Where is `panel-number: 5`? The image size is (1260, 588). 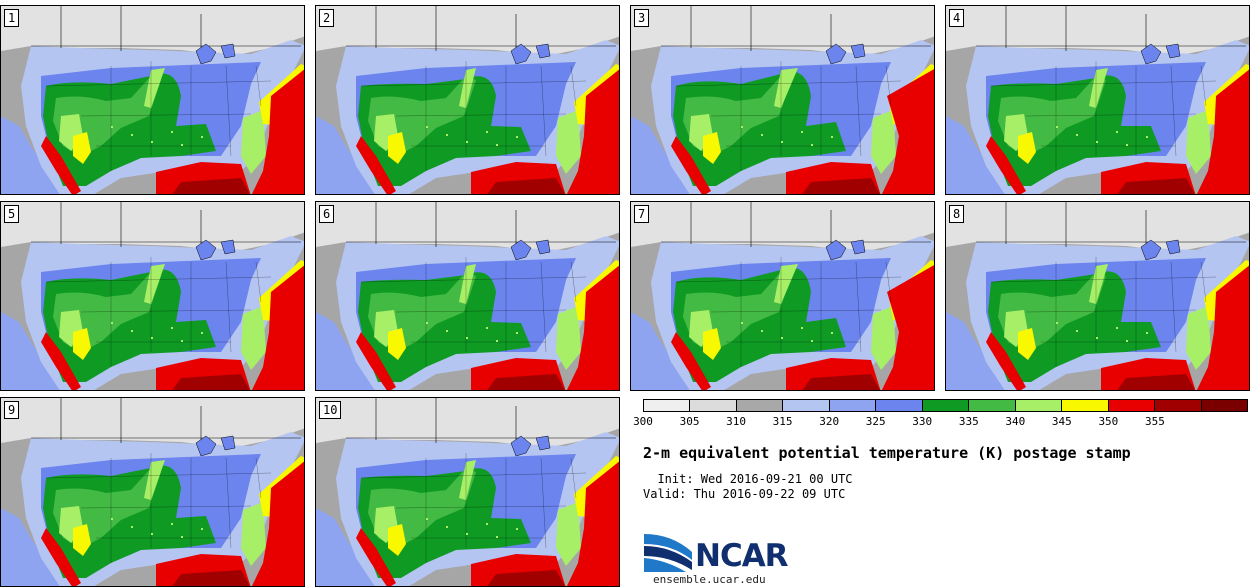 panel-number: 5 is located at coordinates (12, 214).